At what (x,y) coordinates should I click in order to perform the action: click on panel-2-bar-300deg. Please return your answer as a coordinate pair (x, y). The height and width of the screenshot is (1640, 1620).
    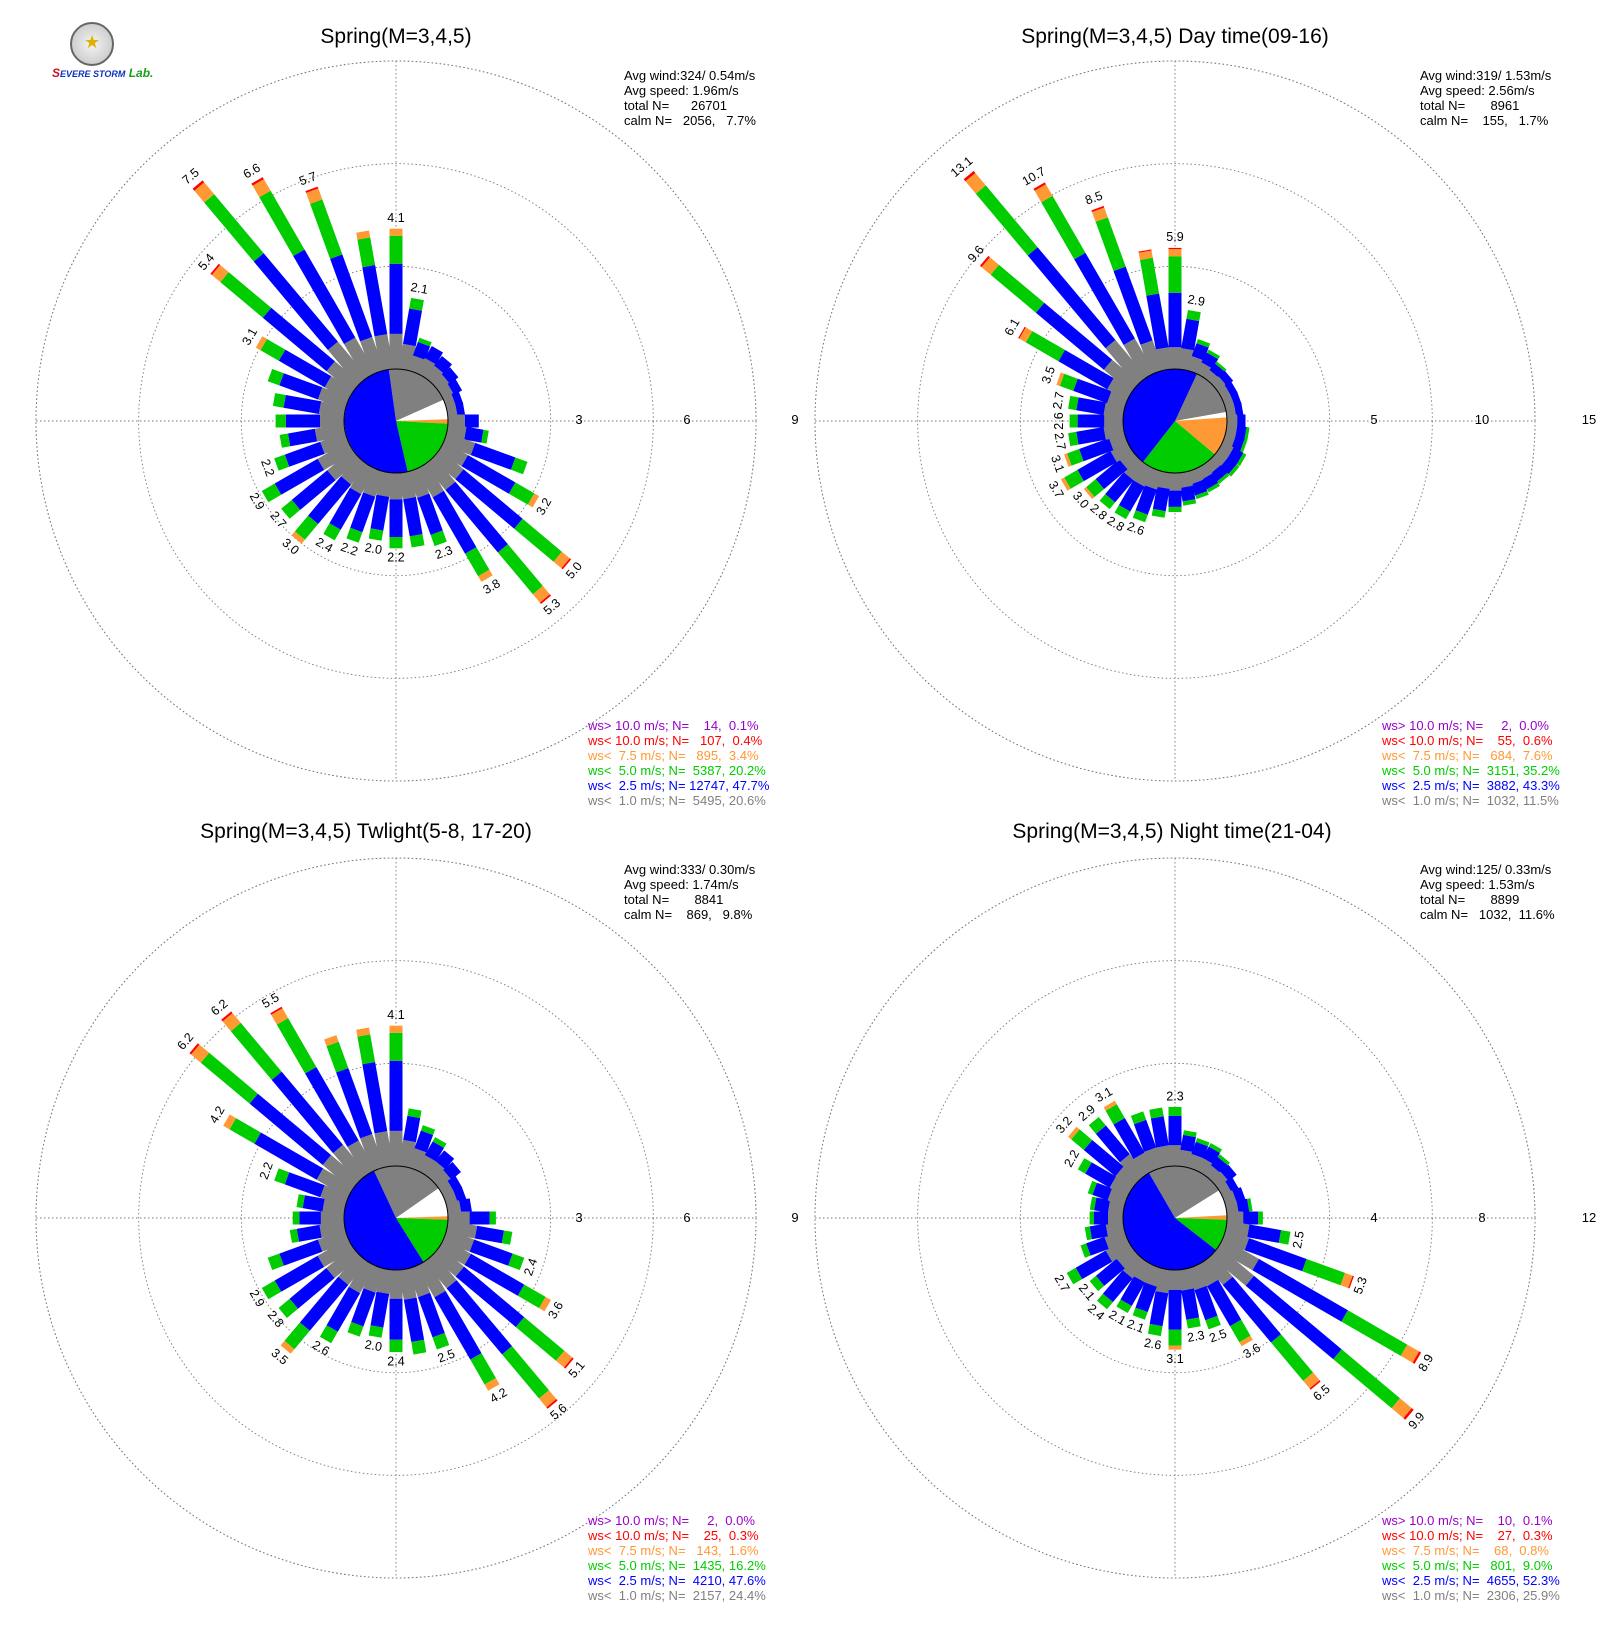
    Looking at the image, I should click on (1076, 363).